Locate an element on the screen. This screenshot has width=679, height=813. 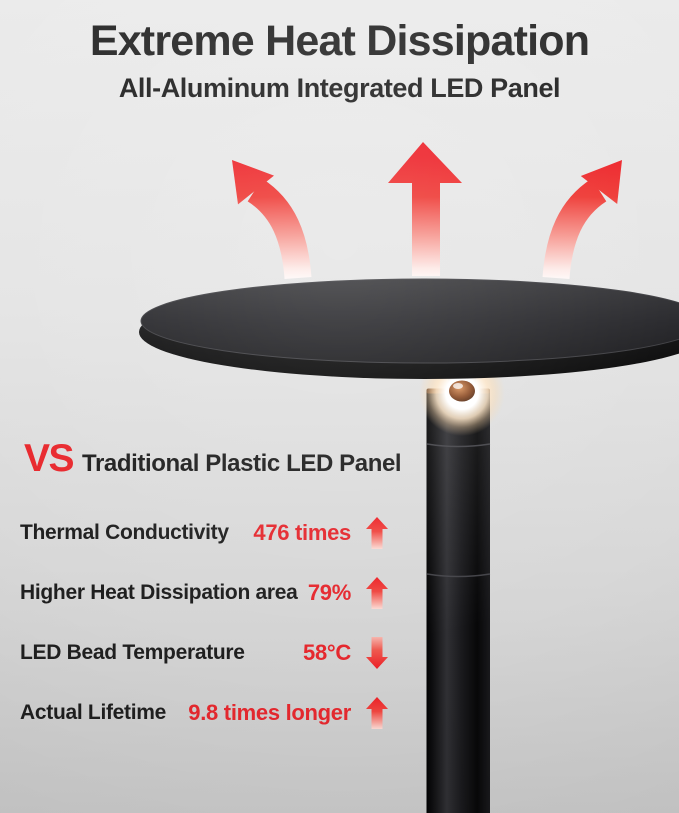
stat-value: 79% is located at coordinates (329, 592).